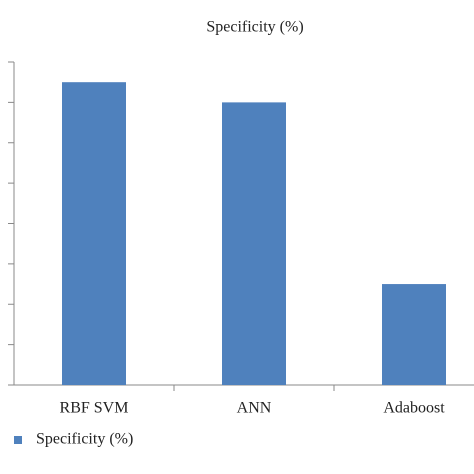 This screenshot has height=474, width=474. I want to click on x-tick-label: ANN, so click(254, 408).